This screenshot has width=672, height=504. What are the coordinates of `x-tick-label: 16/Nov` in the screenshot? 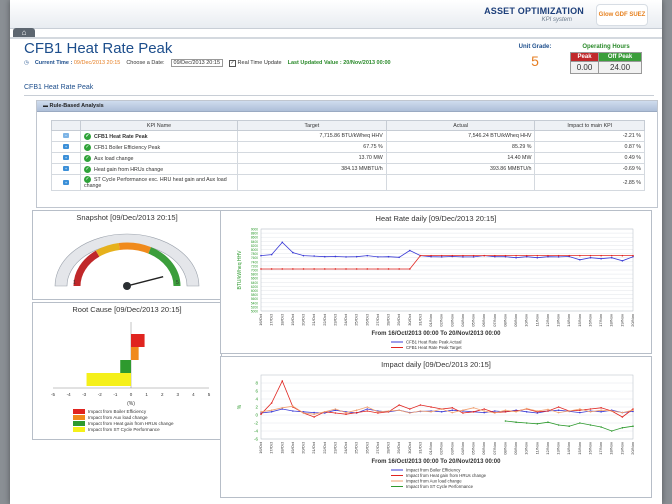 It's located at (589, 320).